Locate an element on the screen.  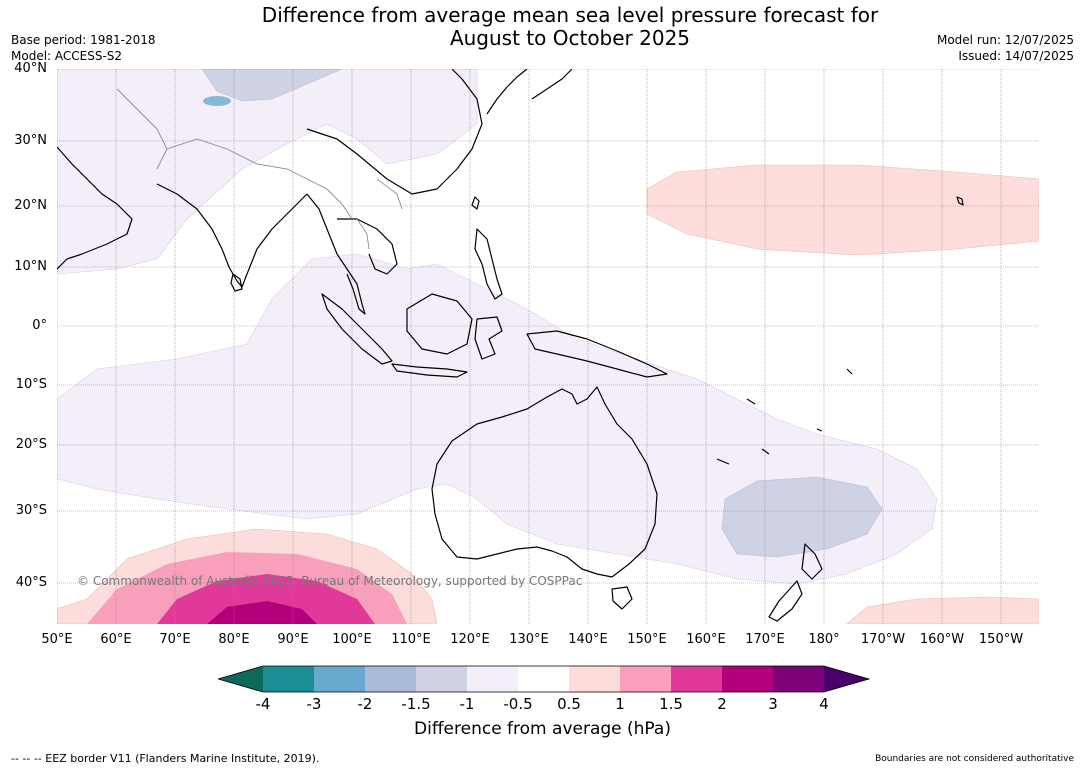
lon-label-170w: 170°W is located at coordinates (883, 639).